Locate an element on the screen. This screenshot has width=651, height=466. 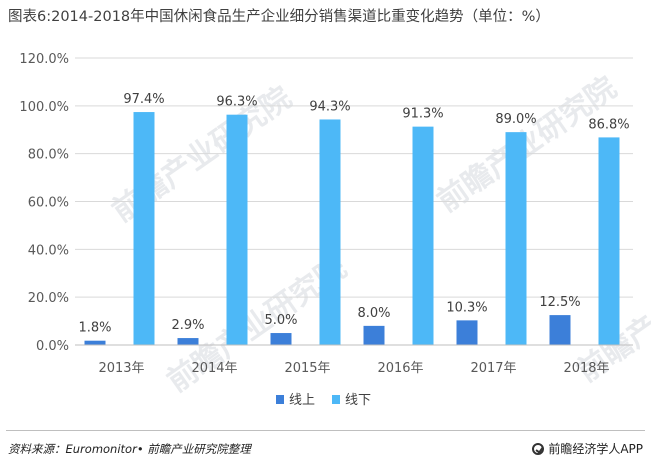
data-label: 10.3% is located at coordinates (466, 307).